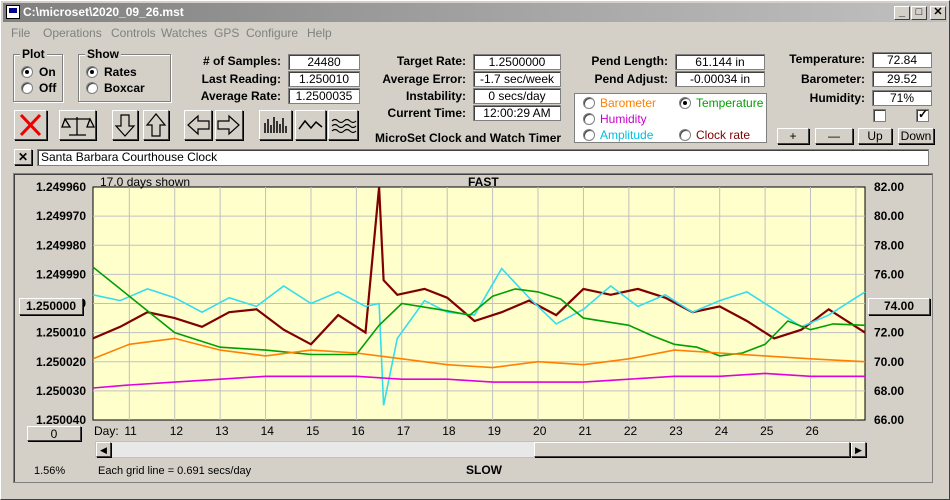 Image resolution: width=950 pixels, height=500 pixels. I want to click on samples-label: # of Samples:, so click(241, 61).